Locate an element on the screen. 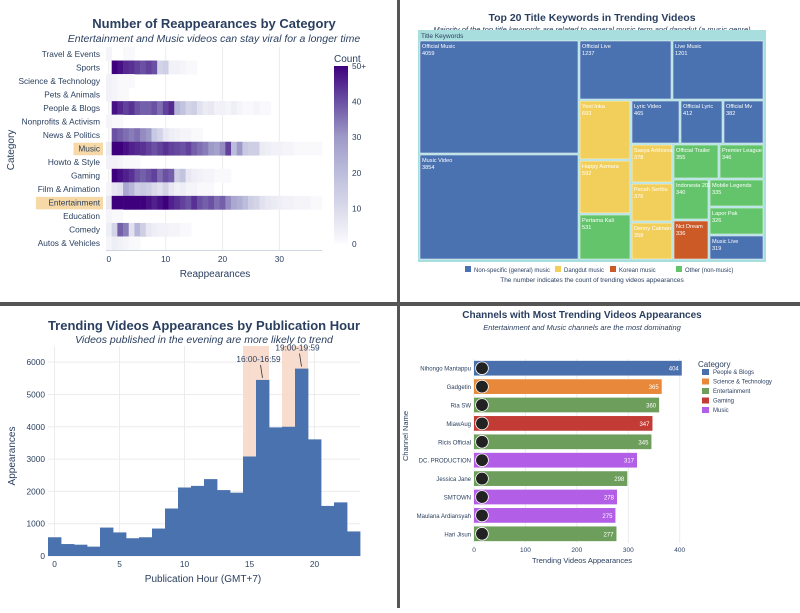 This screenshot has height=613, width=800. treemap-tile-value: 382 is located at coordinates (730, 114).